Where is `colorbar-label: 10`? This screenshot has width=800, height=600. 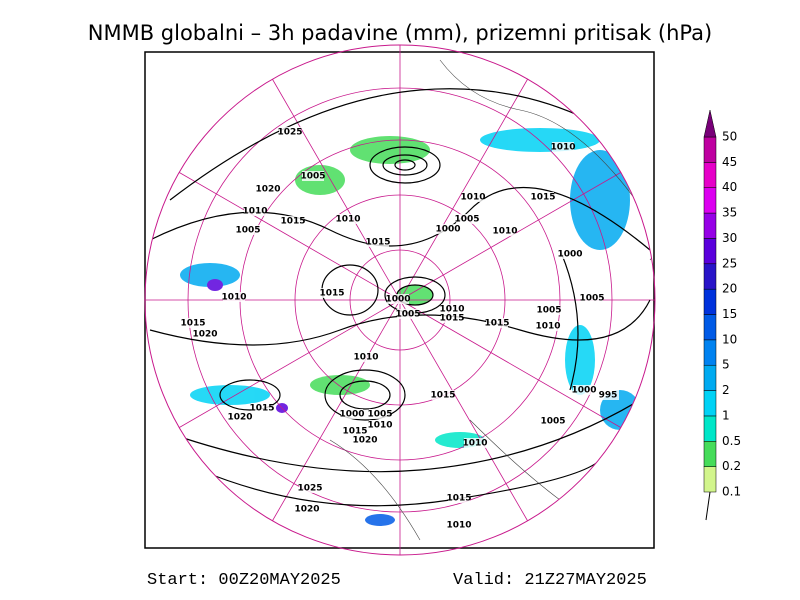 colorbar-label: 10 is located at coordinates (729, 339).